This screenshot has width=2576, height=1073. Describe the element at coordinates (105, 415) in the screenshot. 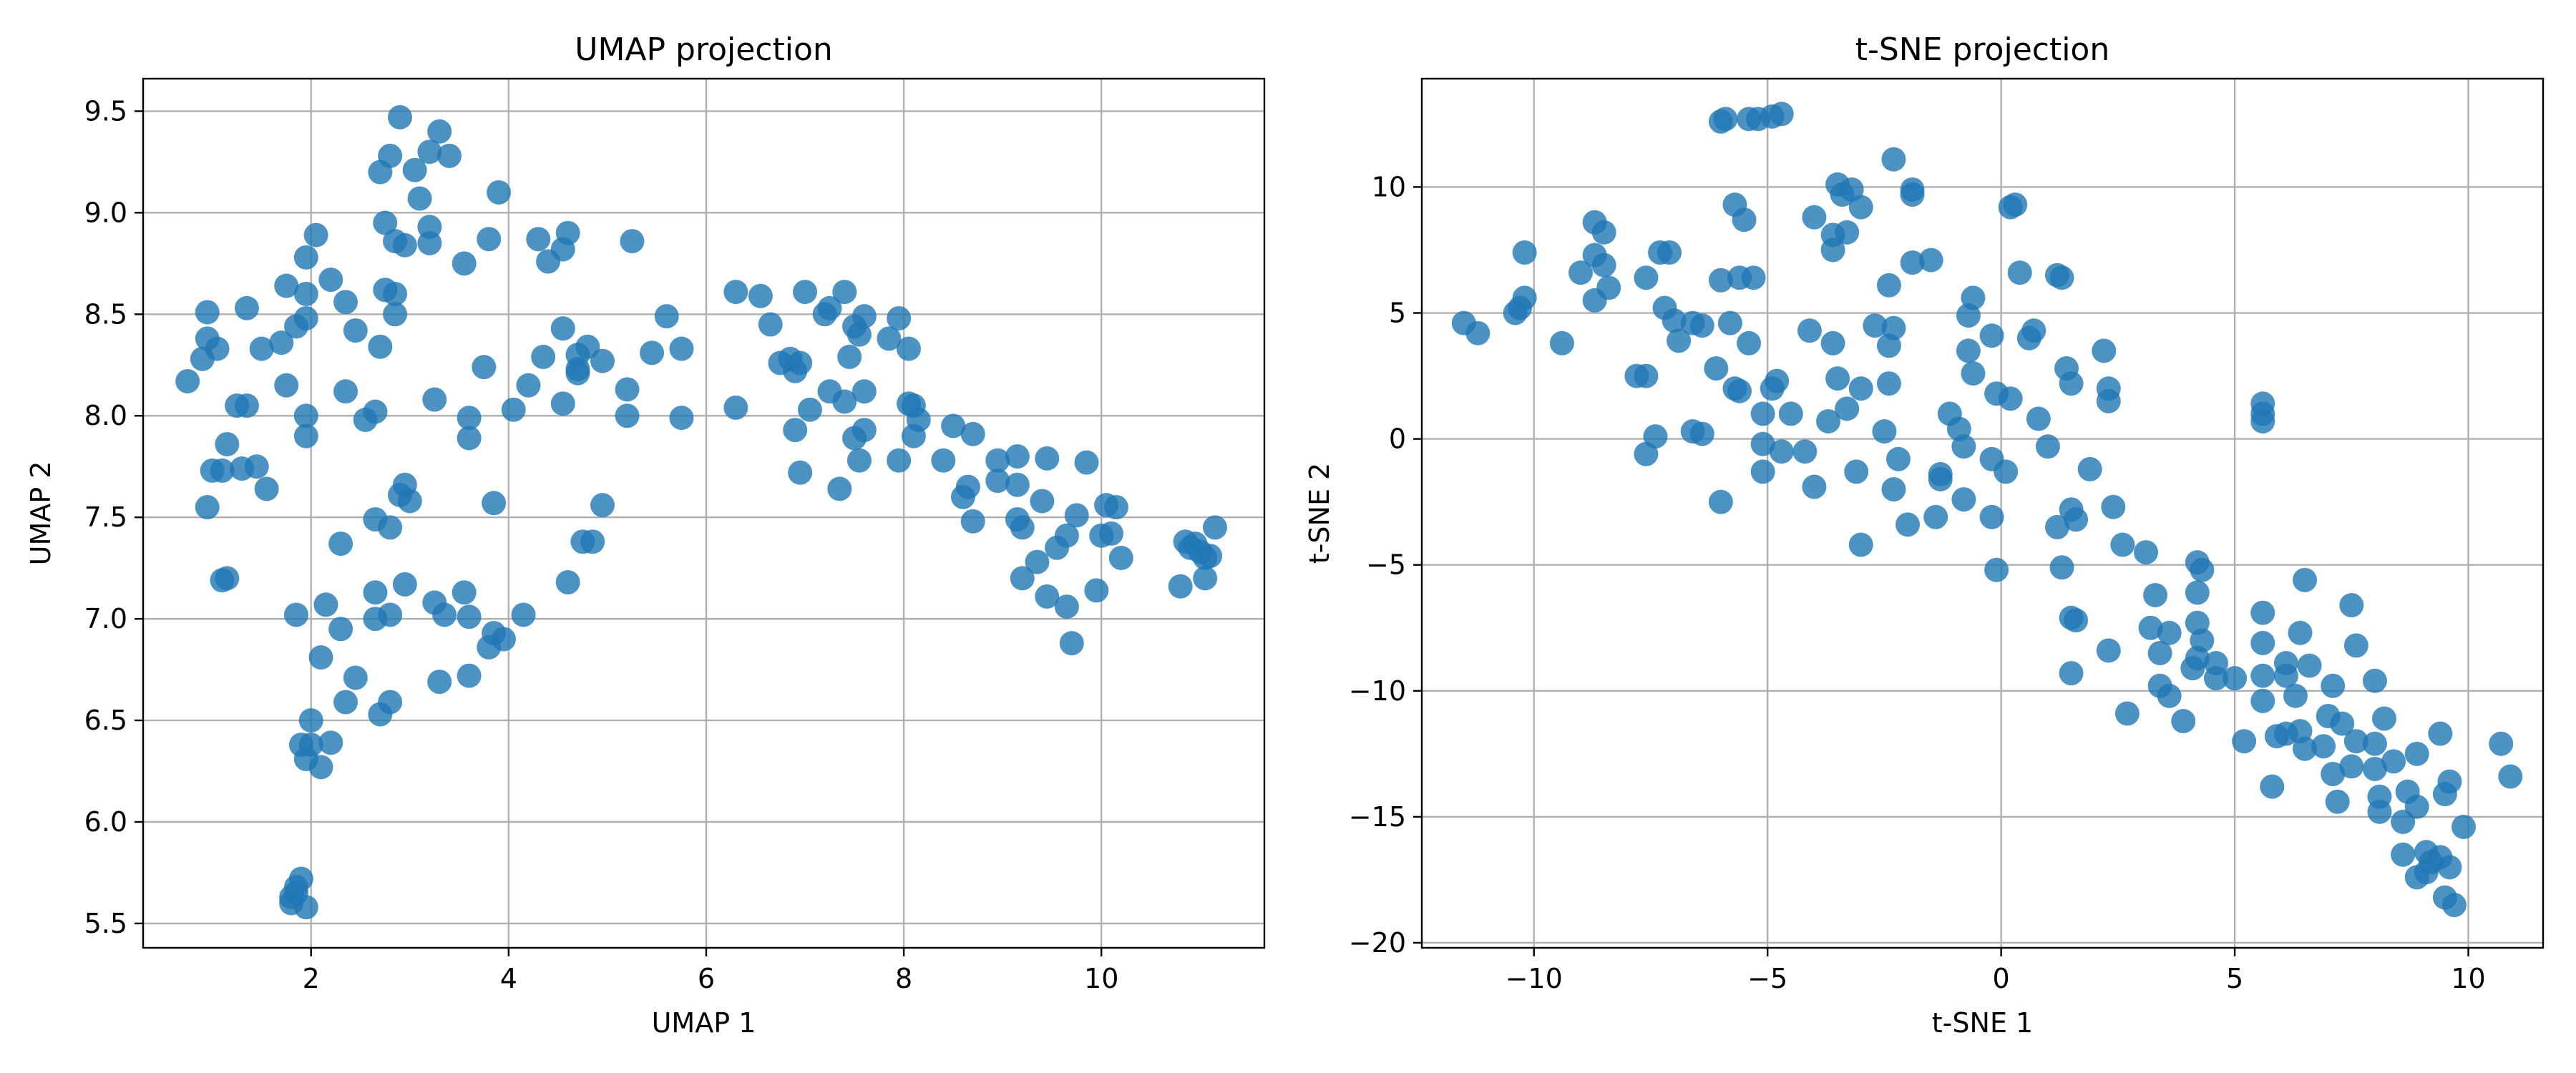

I see `y-tick-label: 8.0` at that location.